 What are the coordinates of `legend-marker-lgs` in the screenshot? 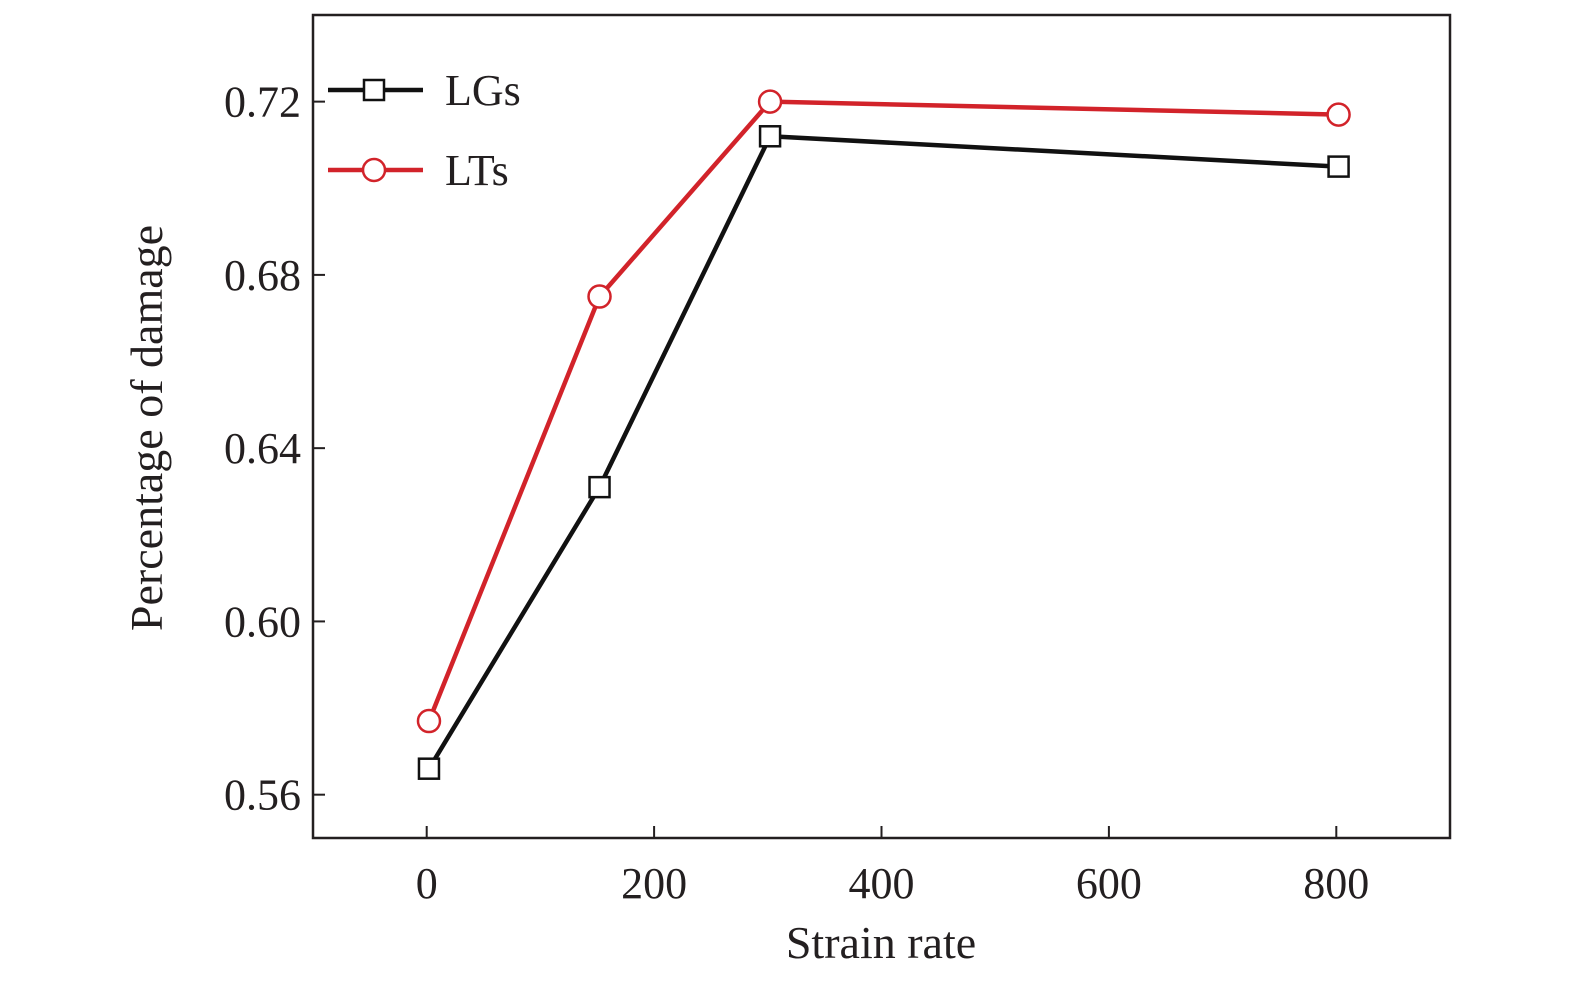 It's located at (374, 90).